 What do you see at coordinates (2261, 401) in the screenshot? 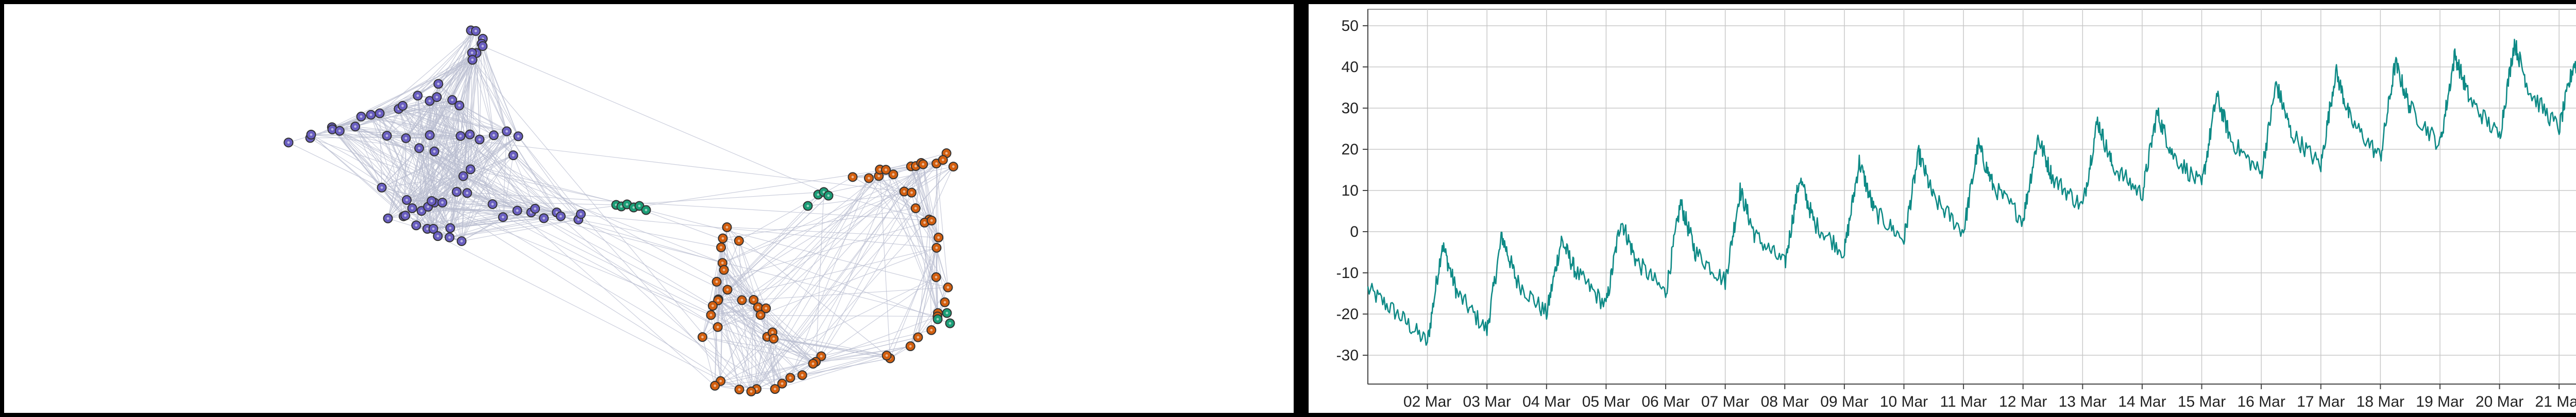
I see `x-tick-label: 16 Mar` at bounding box center [2261, 401].